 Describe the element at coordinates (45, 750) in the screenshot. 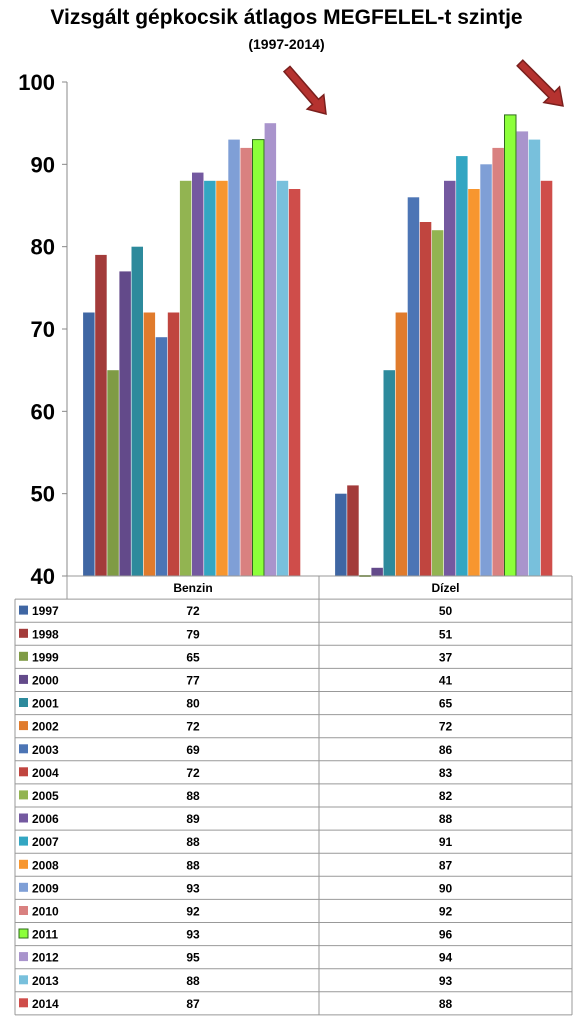

I see `legend-label-2003: 2003` at that location.